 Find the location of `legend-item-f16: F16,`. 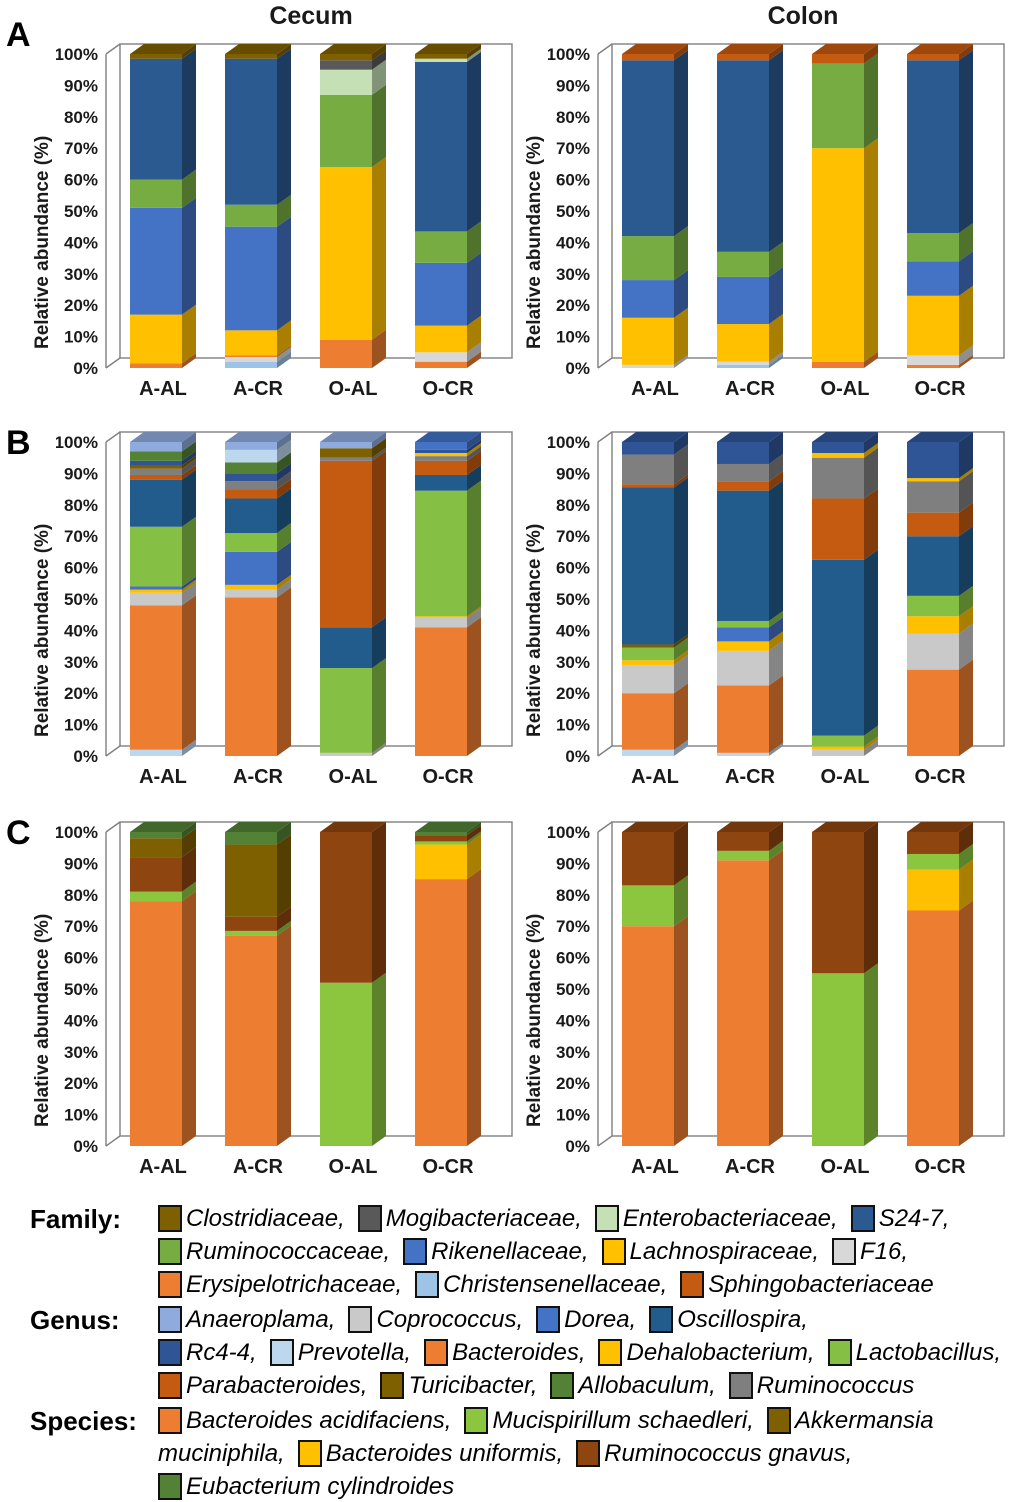

legend-item-f16: F16, is located at coordinates (870, 1252).